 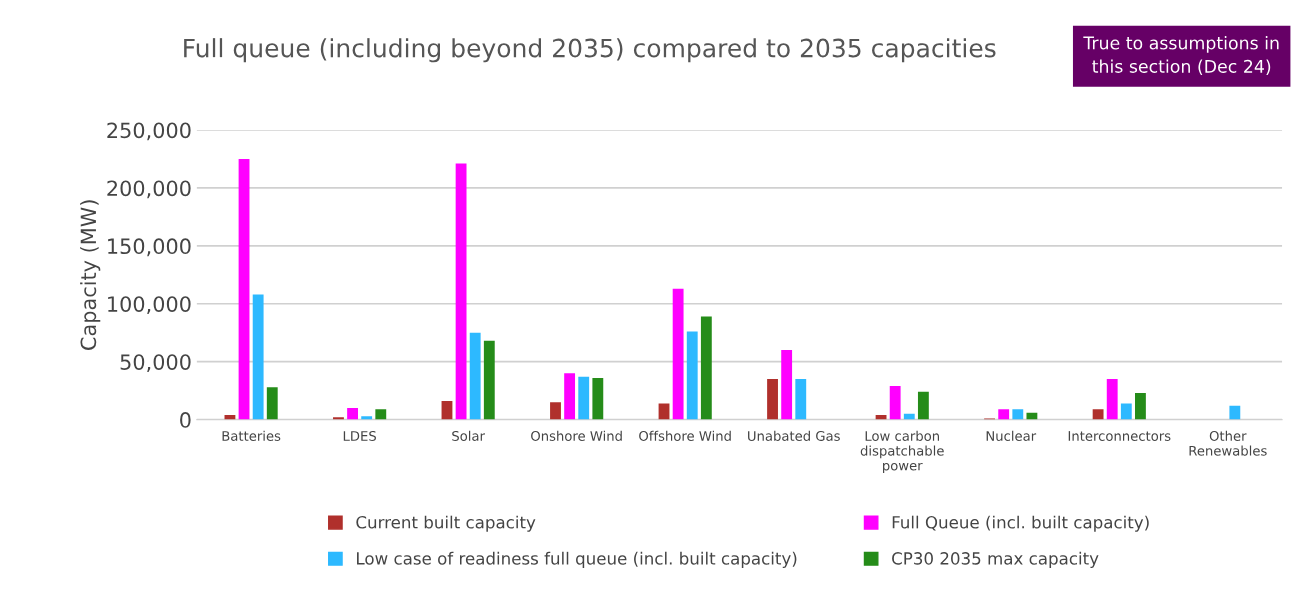 I want to click on y-tick-label: 100,000, so click(x=149, y=305).